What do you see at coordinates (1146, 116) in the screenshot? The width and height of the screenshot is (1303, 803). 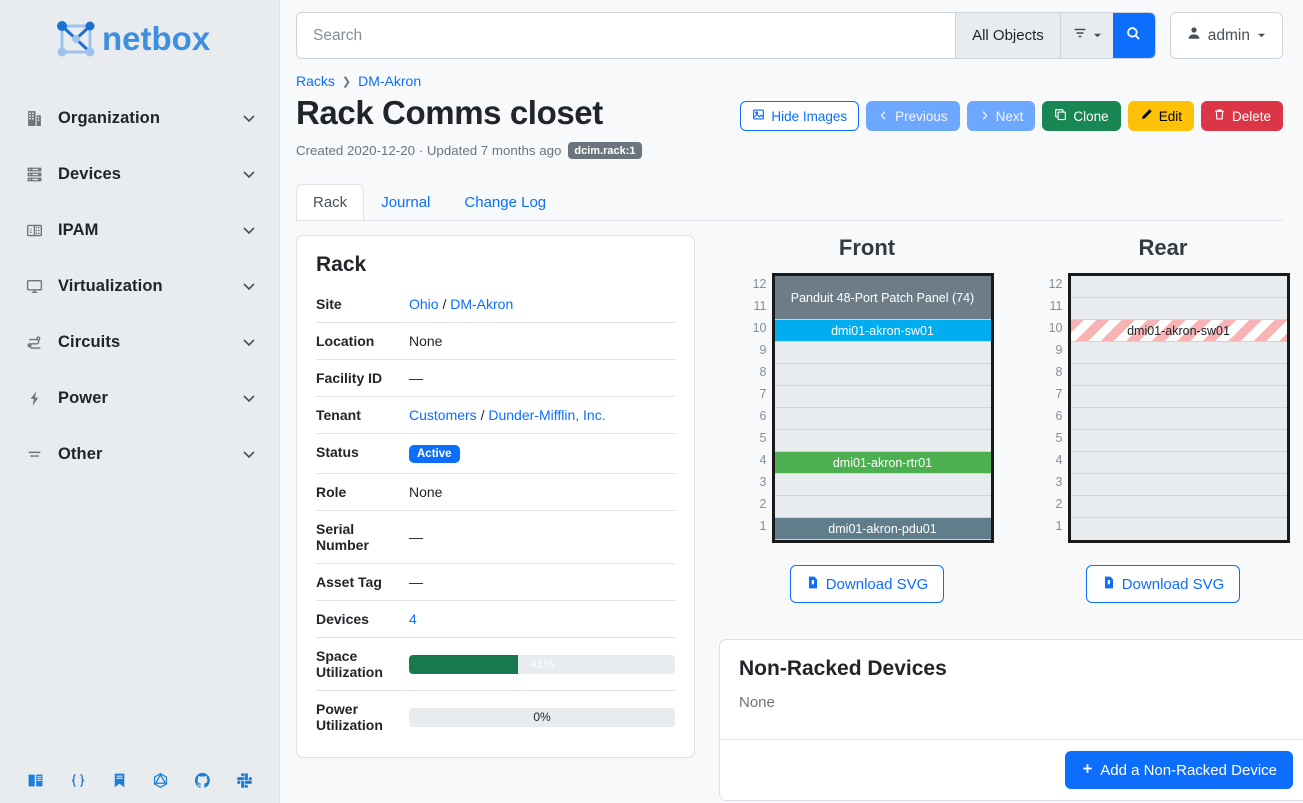 I see `pencil-icon` at bounding box center [1146, 116].